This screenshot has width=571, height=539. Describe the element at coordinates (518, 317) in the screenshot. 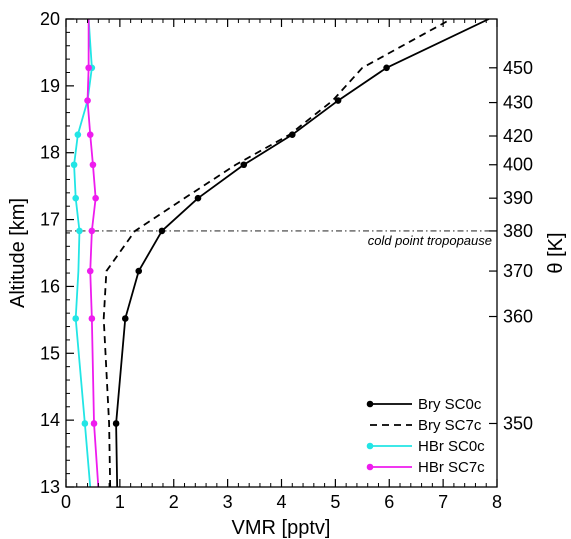

I see `y2-tick-label: 360` at that location.